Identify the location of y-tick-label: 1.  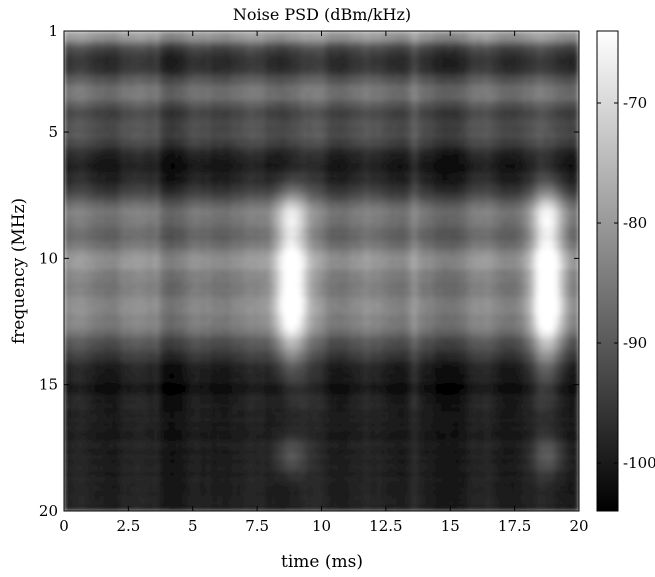
(53, 31).